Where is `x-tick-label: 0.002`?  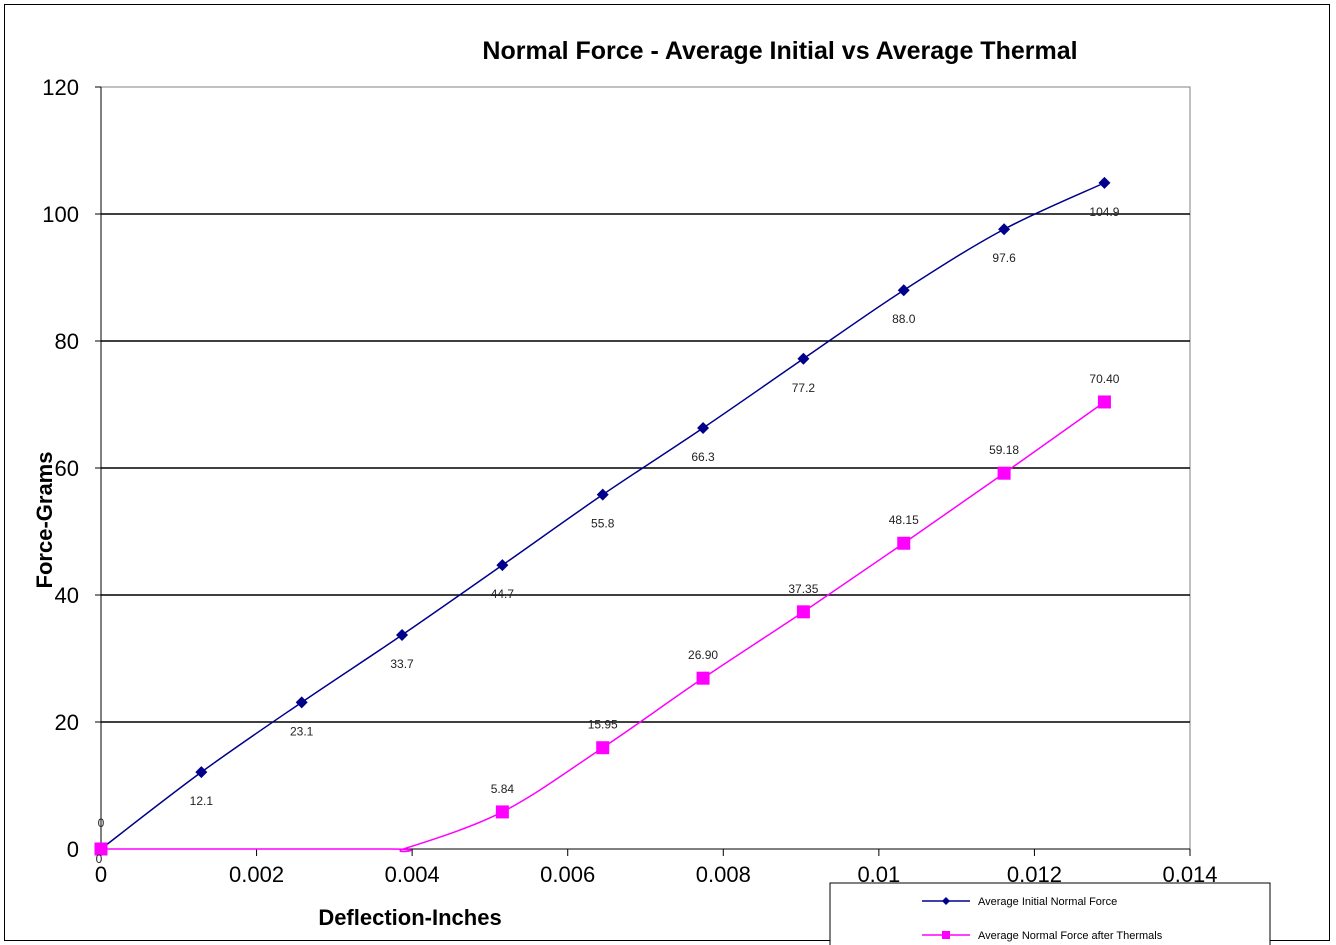
x-tick-label: 0.002 is located at coordinates (256, 874).